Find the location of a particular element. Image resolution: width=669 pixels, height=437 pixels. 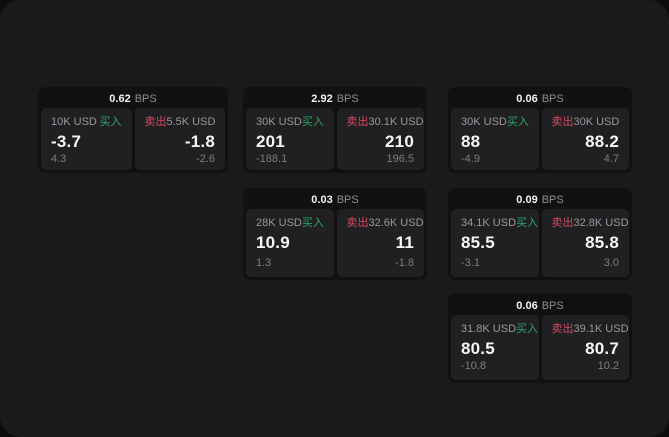

bps-value: 2.92 is located at coordinates (322, 99).